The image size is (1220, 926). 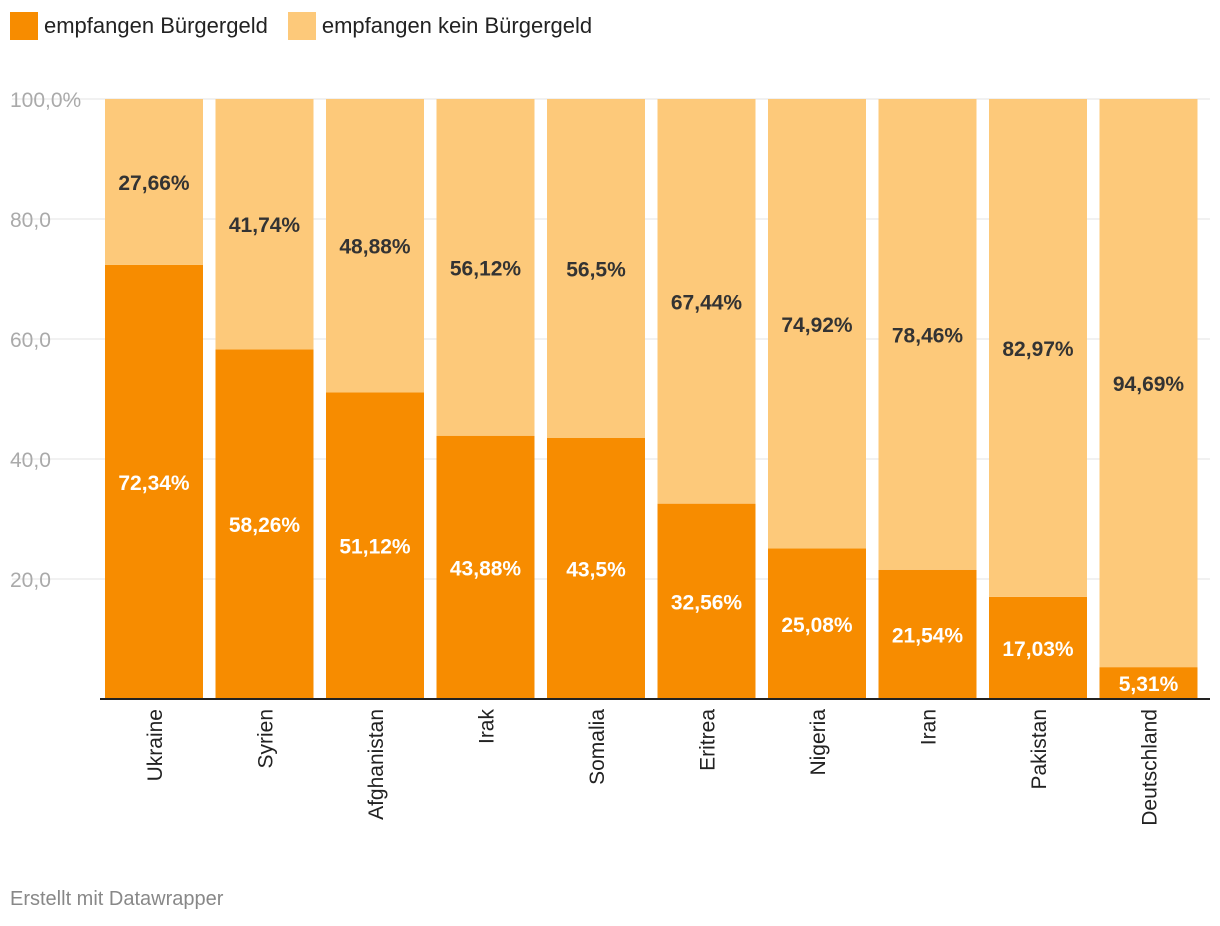 I want to click on y-tick-label: 60,0, so click(x=30, y=340).